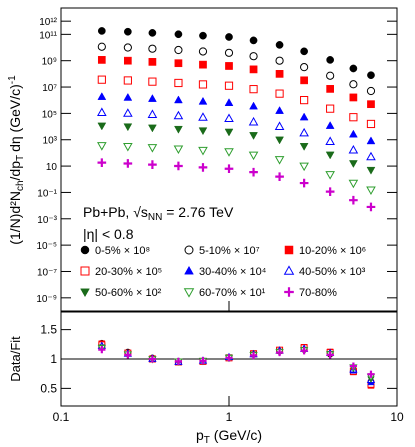 The image size is (415, 447). I want to click on x-label-part: (GeV/c), so click(236, 435).